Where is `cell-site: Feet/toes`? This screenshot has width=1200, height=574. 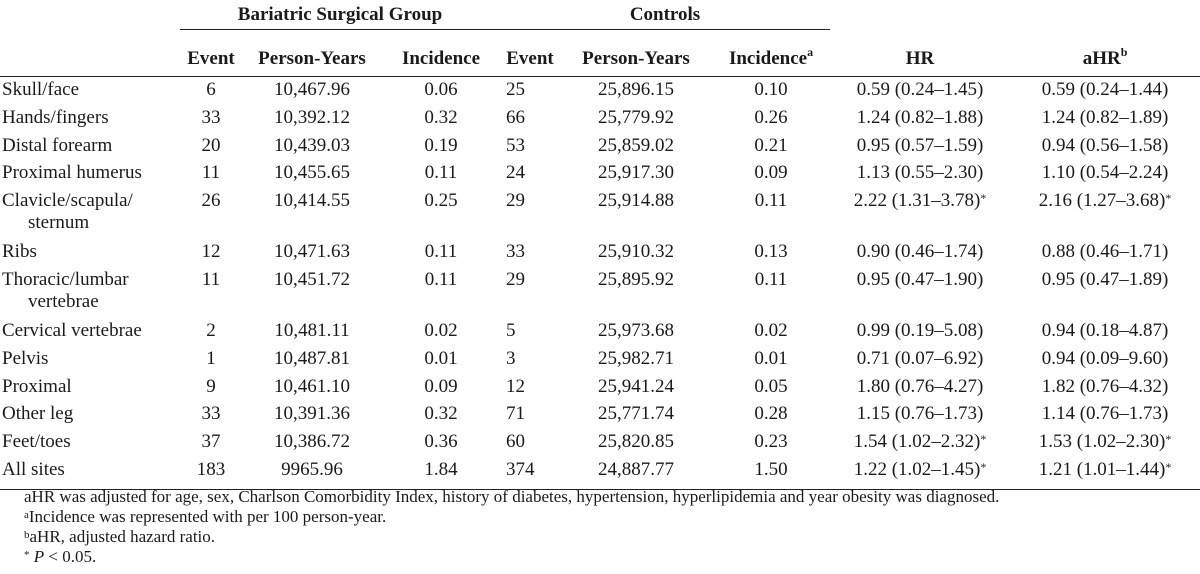 cell-site: Feet/toes is located at coordinates (90, 443).